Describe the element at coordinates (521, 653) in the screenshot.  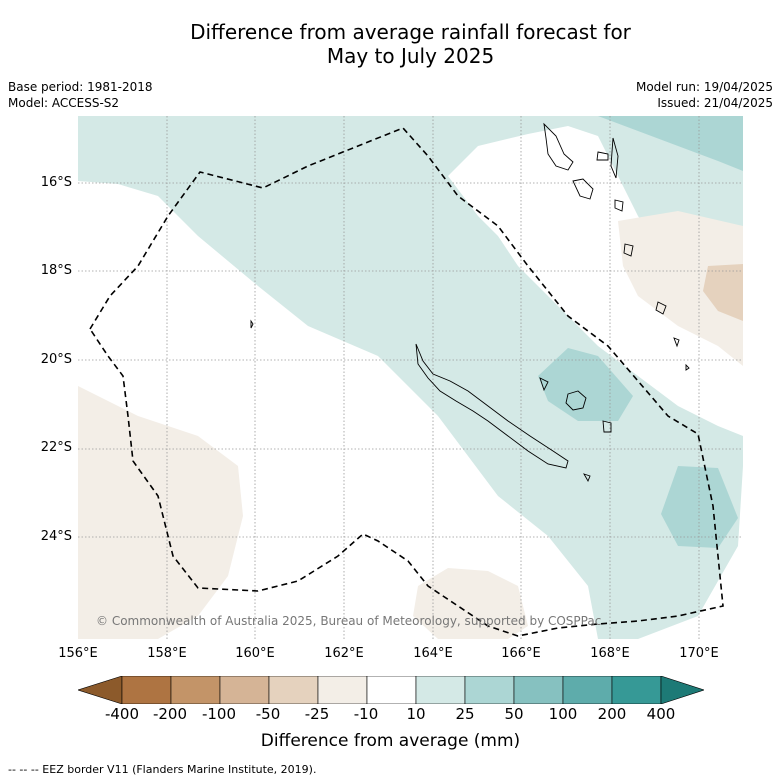
I see `lon-label-166e: 166°E` at that location.